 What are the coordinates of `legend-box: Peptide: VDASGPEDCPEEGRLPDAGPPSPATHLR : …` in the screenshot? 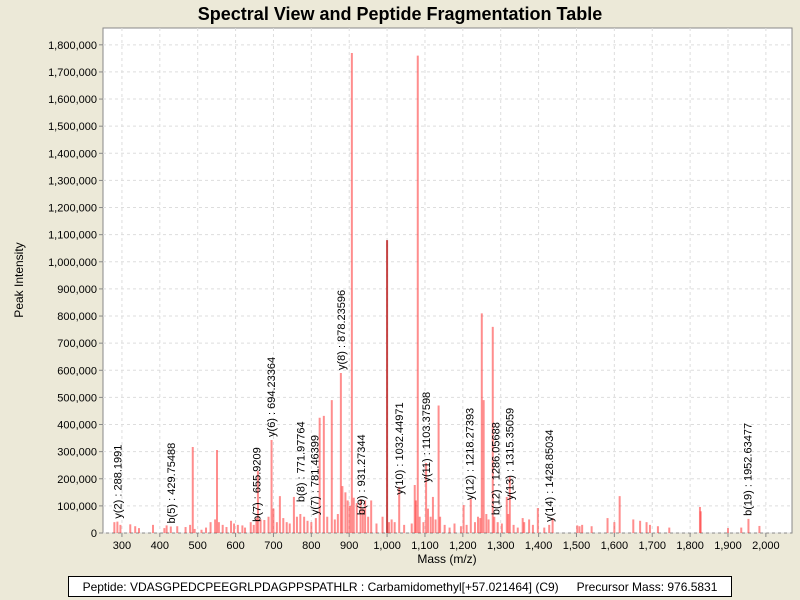 It's located at (400, 586).